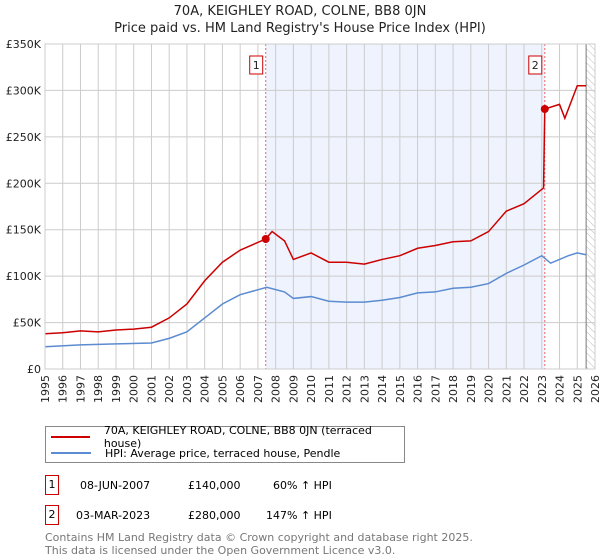 The width and height of the screenshot is (600, 560). I want to click on x-tick-label: 2004, so click(205, 389).